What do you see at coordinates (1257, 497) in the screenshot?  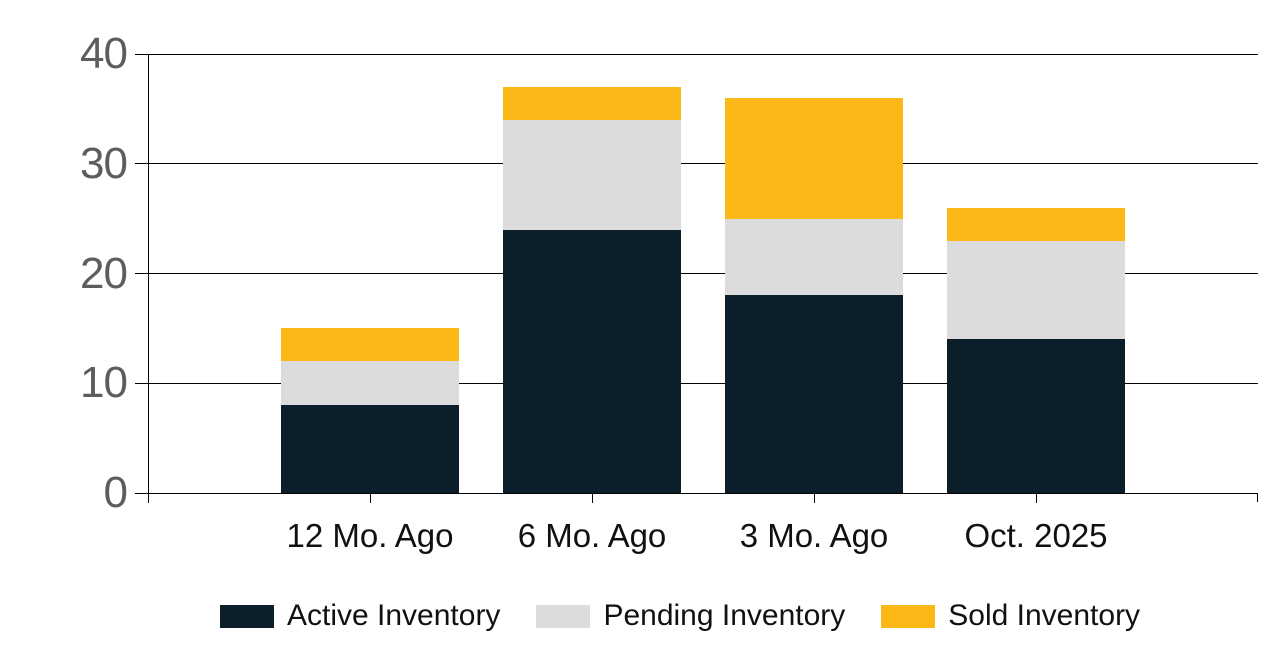 I see `x-axis-end-tick` at bounding box center [1257, 497].